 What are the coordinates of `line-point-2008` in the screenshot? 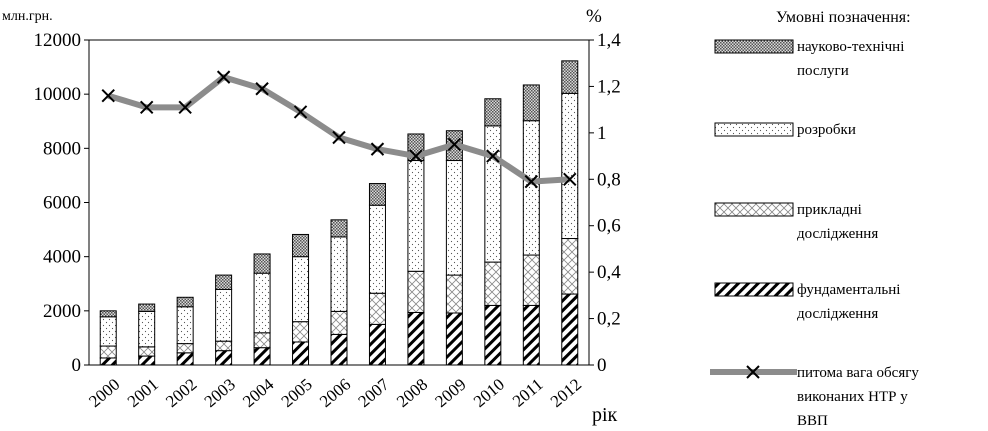 It's located at (416, 156).